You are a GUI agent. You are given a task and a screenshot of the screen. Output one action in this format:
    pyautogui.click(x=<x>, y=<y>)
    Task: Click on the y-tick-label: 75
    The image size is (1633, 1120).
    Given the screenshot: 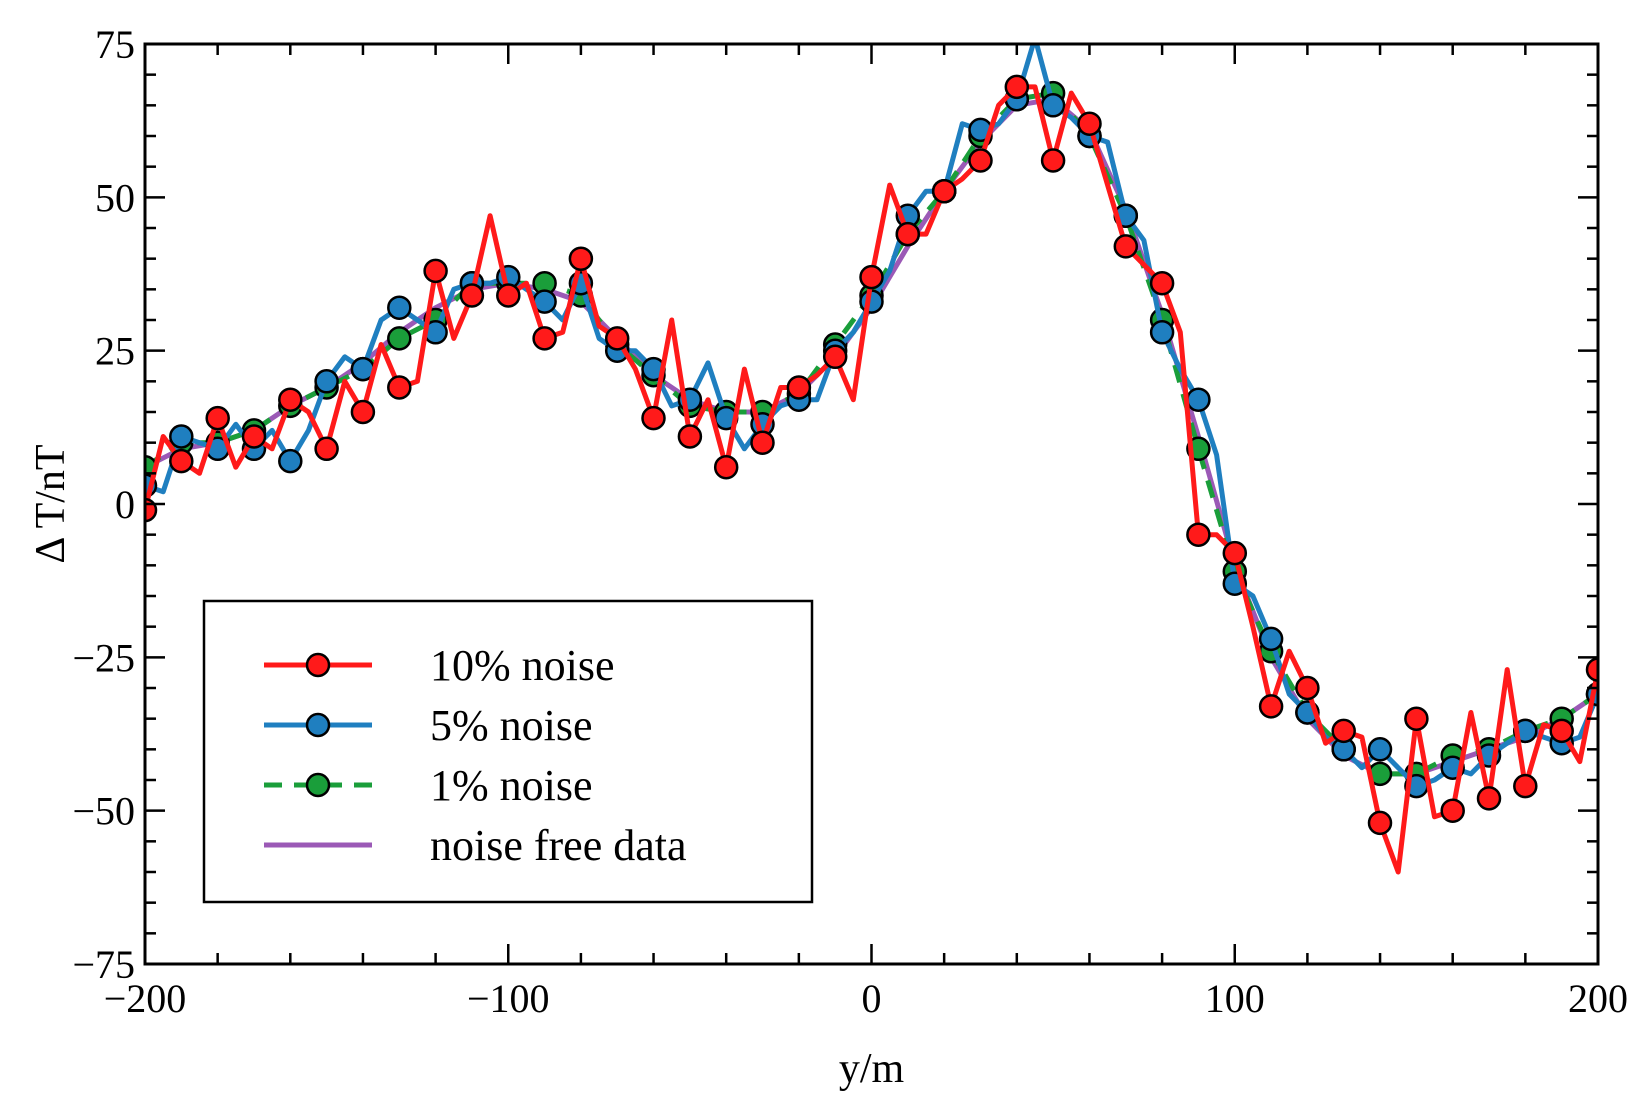 What is the action you would take?
    pyautogui.click(x=115, y=44)
    